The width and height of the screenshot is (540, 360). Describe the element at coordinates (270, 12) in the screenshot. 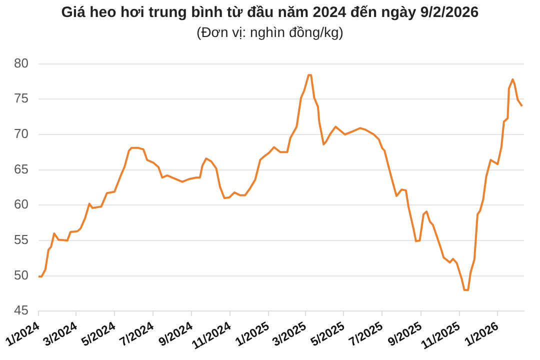

I see `chart-title: Giá heo hơi trung bình từ đầu năm 2024 đến ngày 9/2/2026` at that location.